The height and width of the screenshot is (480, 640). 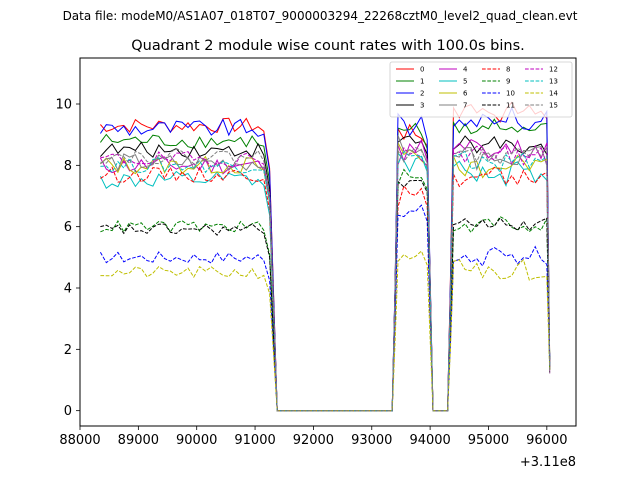 I want to click on legend-label-14: 14, so click(x=553, y=94).